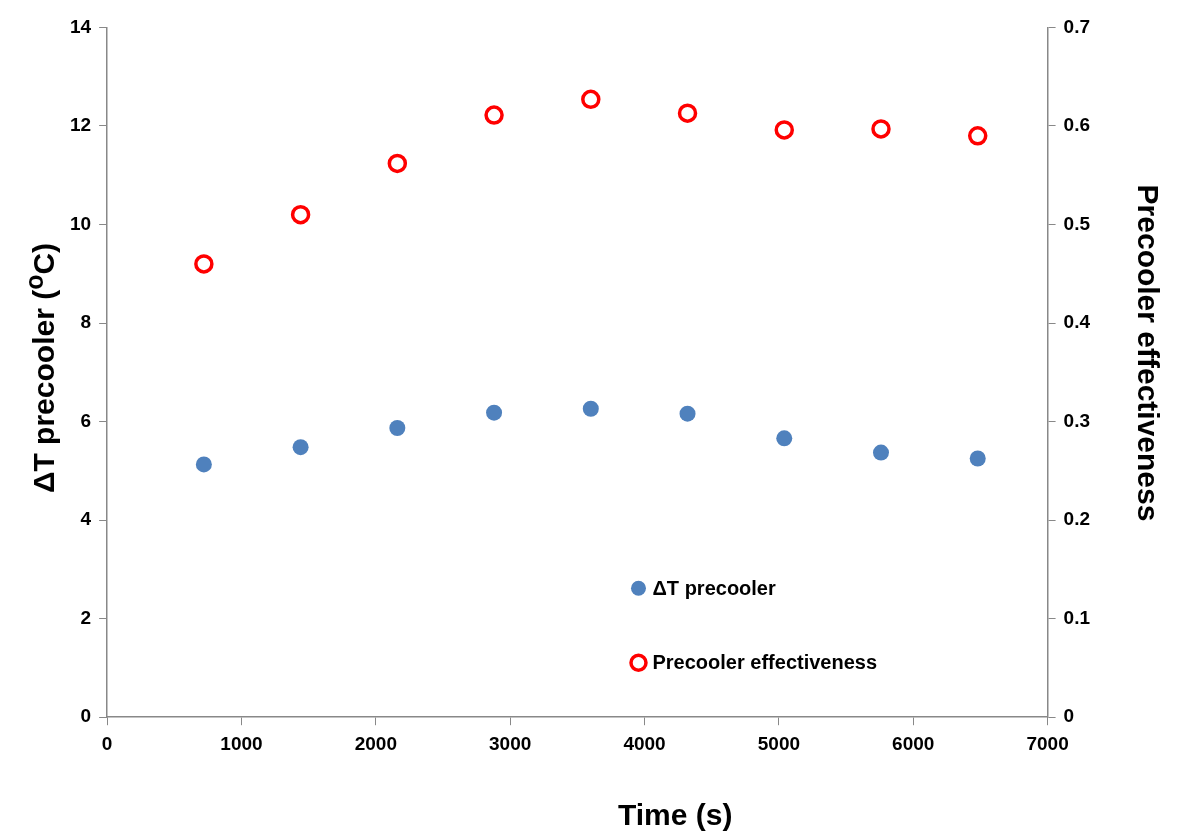 The width and height of the screenshot is (1181, 840). I want to click on y-tick-label: 0, so click(86, 716).